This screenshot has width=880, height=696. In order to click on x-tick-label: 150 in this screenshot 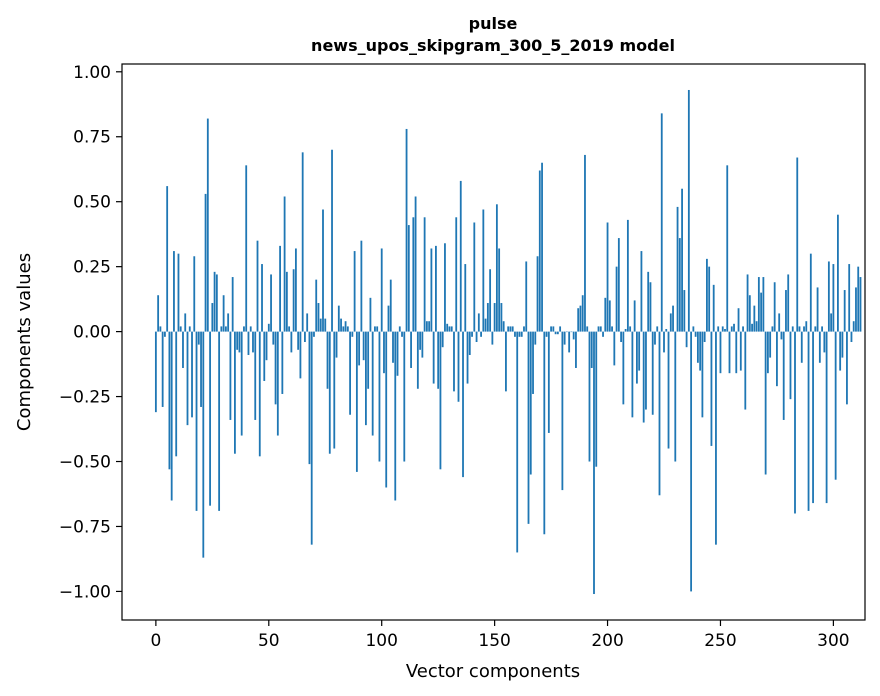, I will do `click(494, 641)`.